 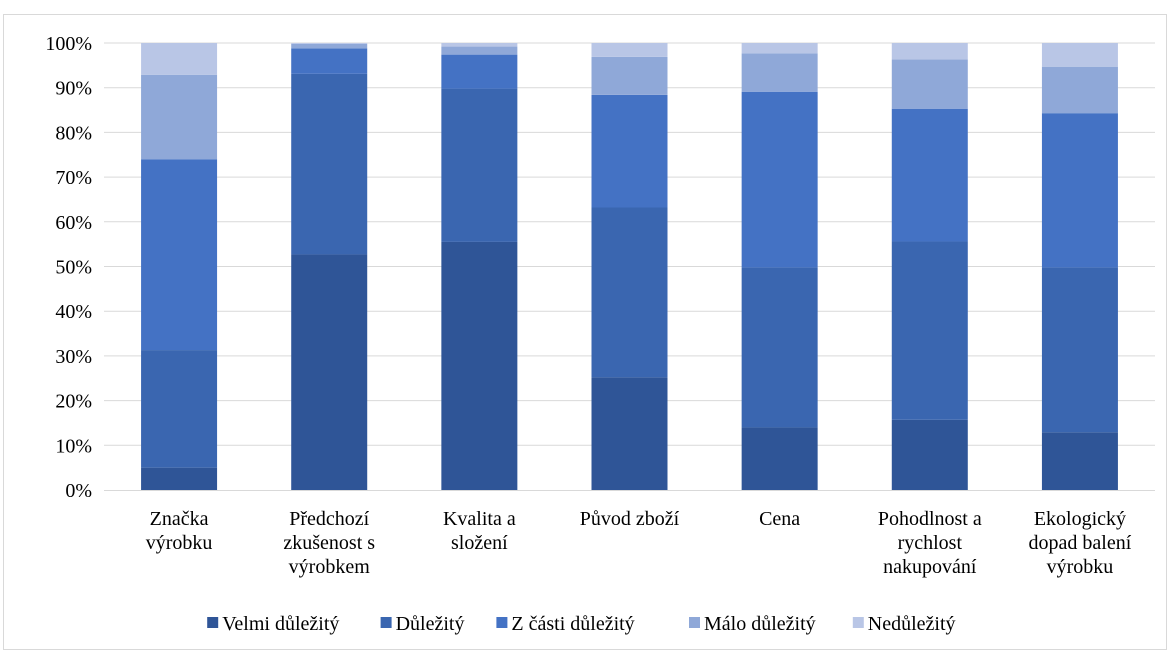 I want to click on y-tick-label: 30%, so click(x=73, y=357).